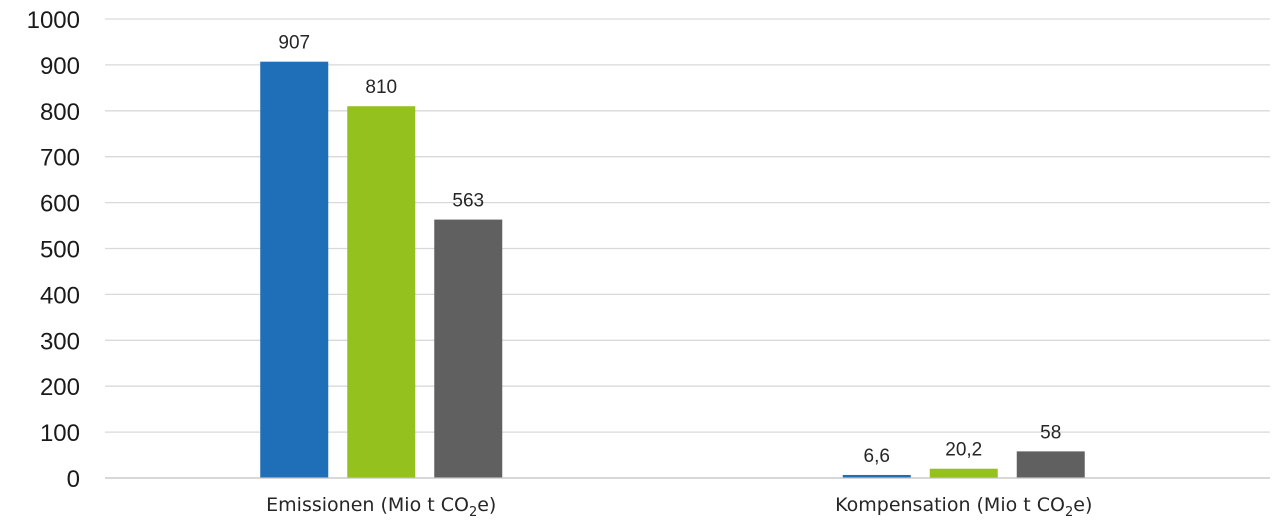 The image size is (1285, 523). Describe the element at coordinates (60, 158) in the screenshot. I see `y-tick-label: 700` at that location.